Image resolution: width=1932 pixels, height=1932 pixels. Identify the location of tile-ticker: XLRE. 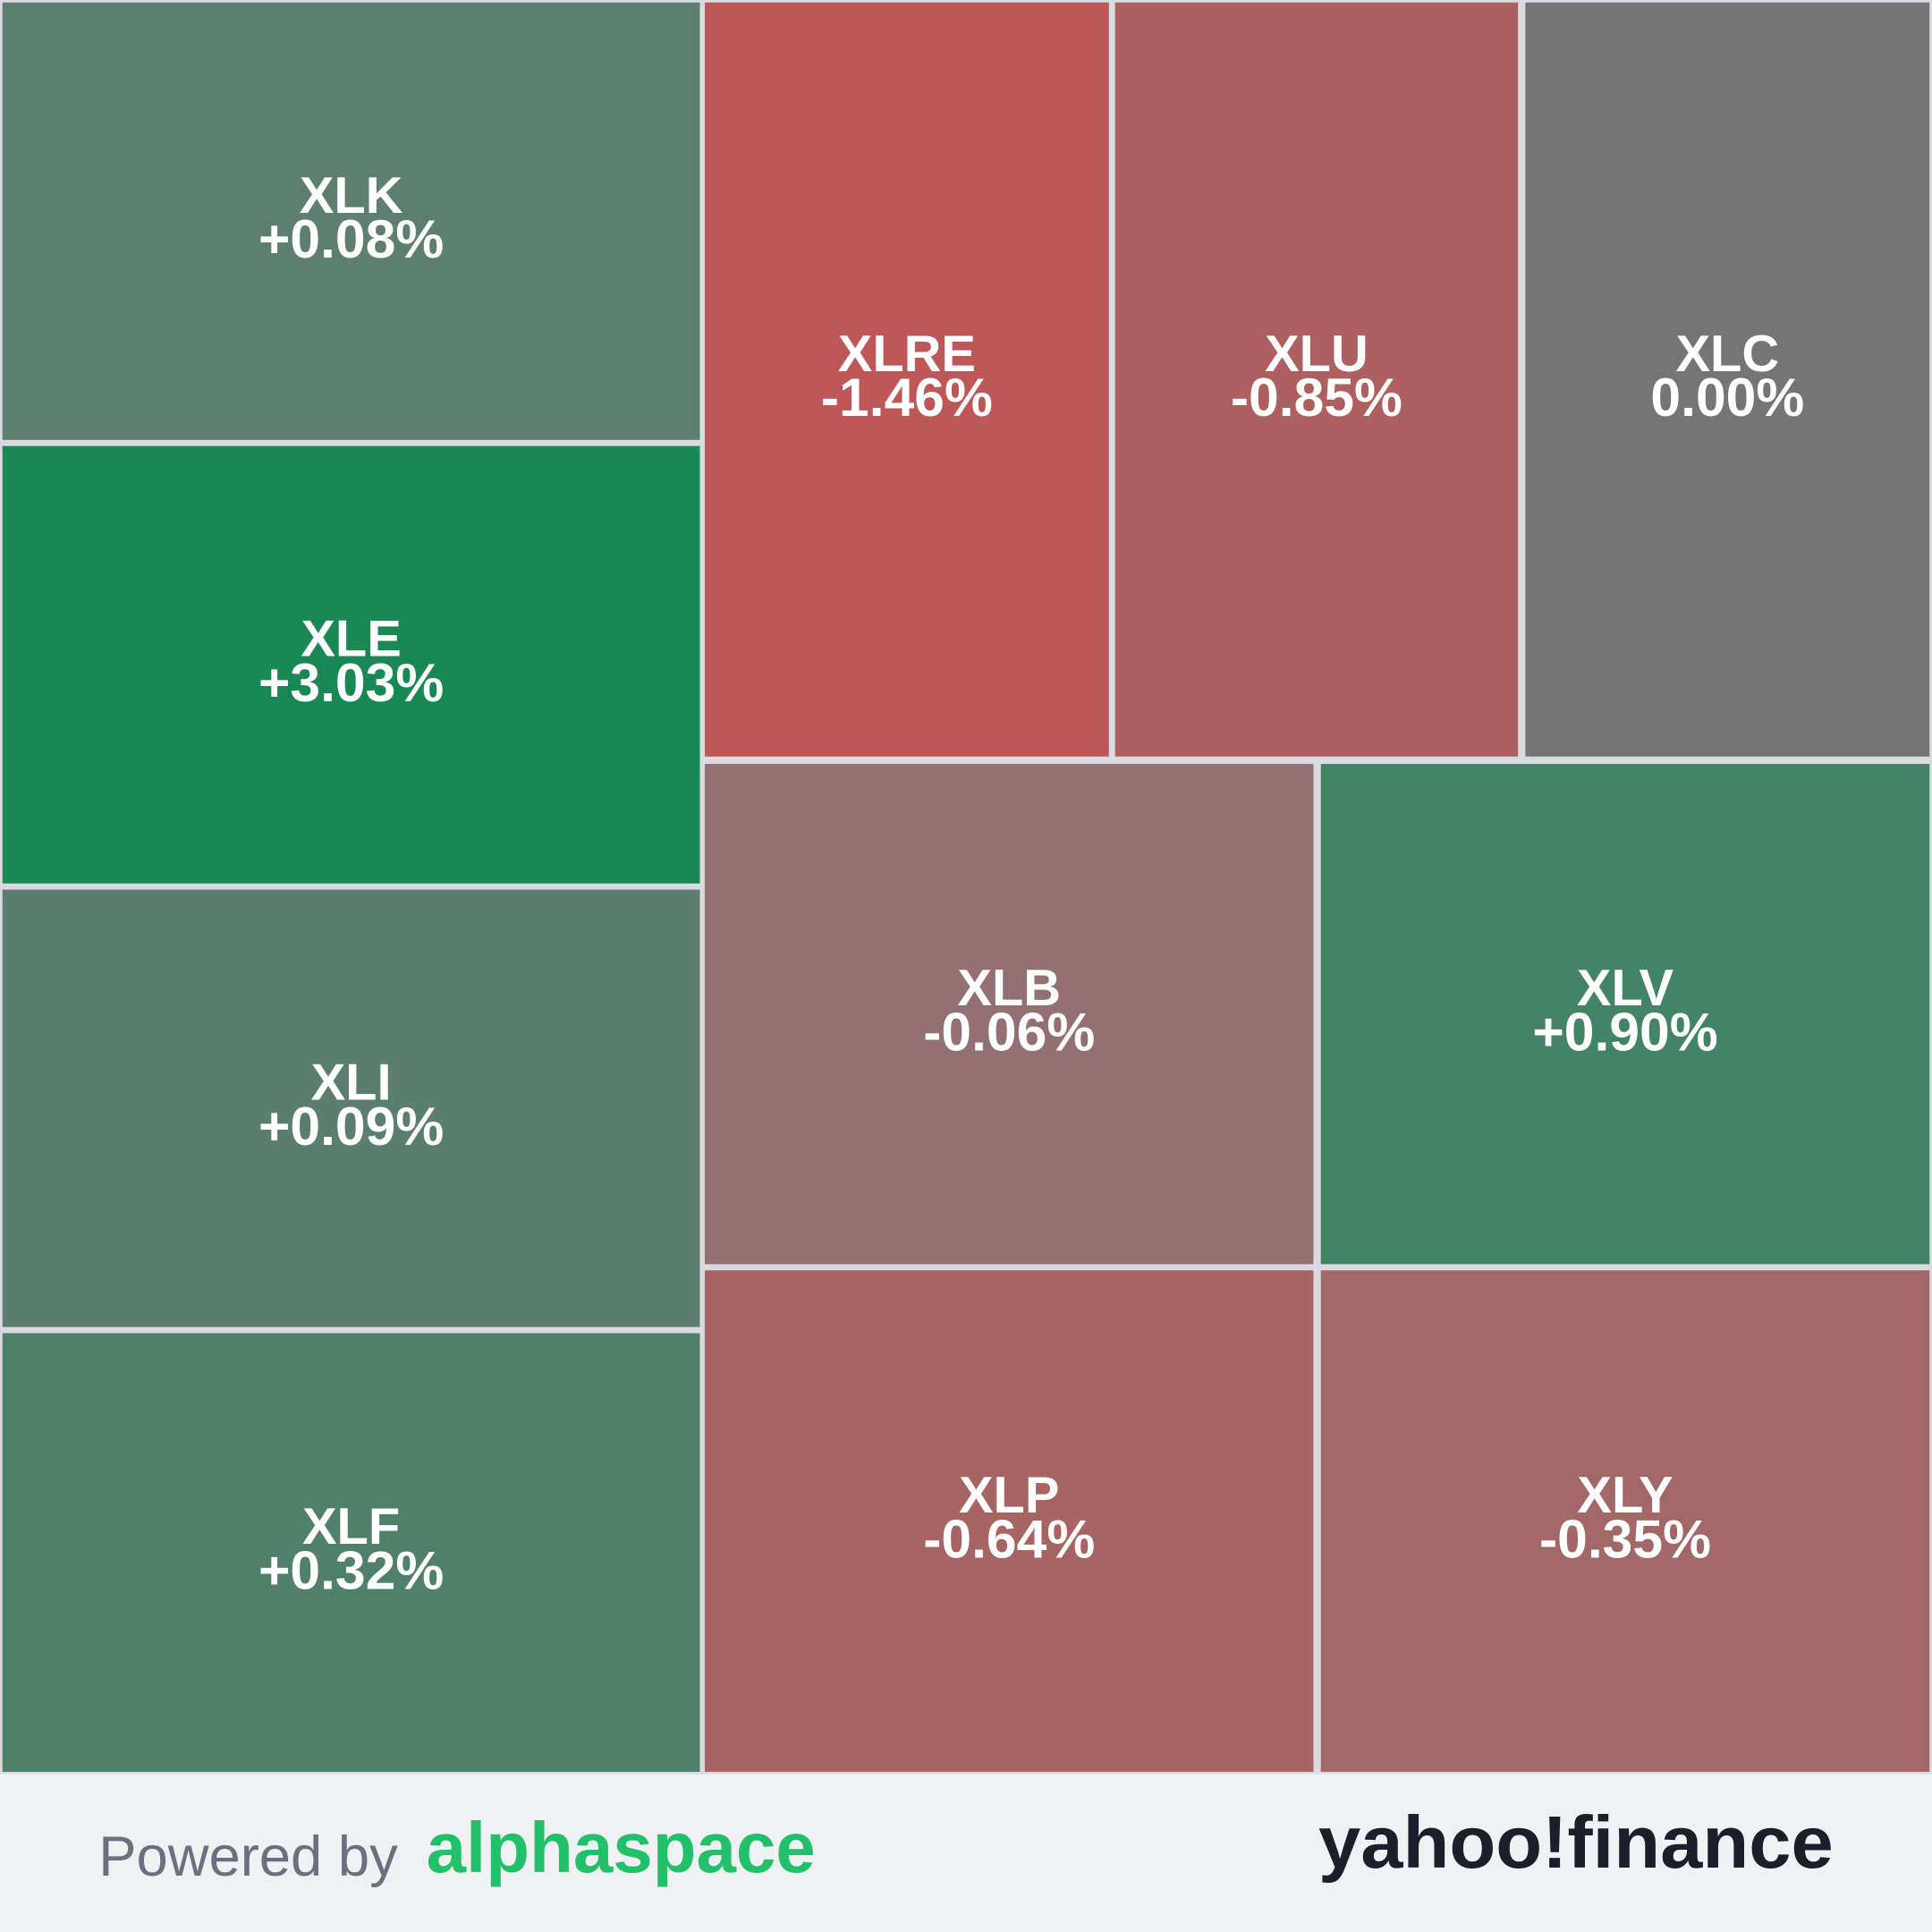
(907, 354).